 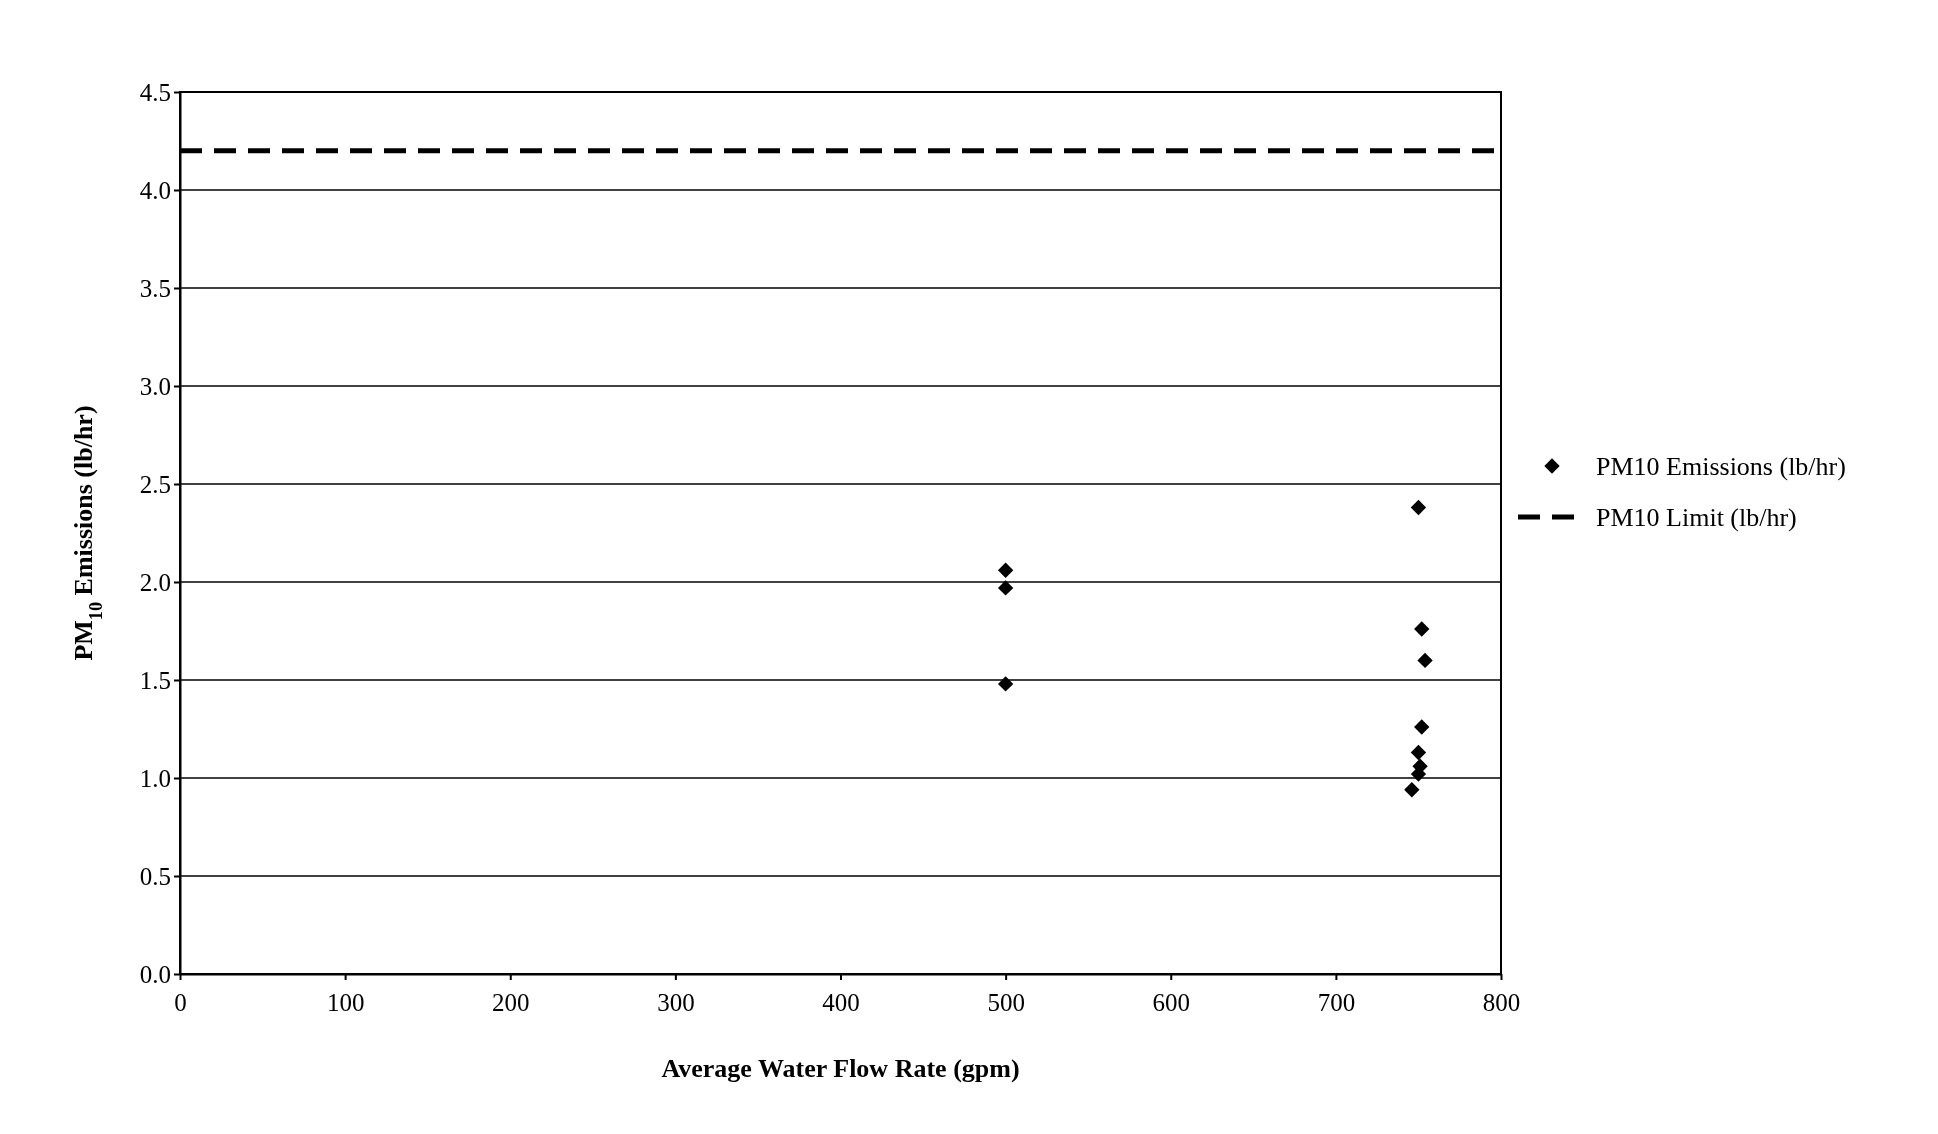 I want to click on legend-label: PM10 Limit (lb/hr), so click(x=1696, y=518).